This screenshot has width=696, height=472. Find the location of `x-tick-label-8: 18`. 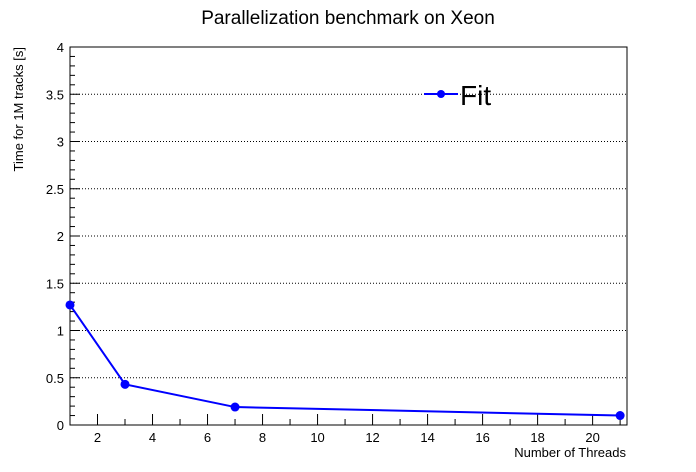

x-tick-label-8: 18 is located at coordinates (537, 437).